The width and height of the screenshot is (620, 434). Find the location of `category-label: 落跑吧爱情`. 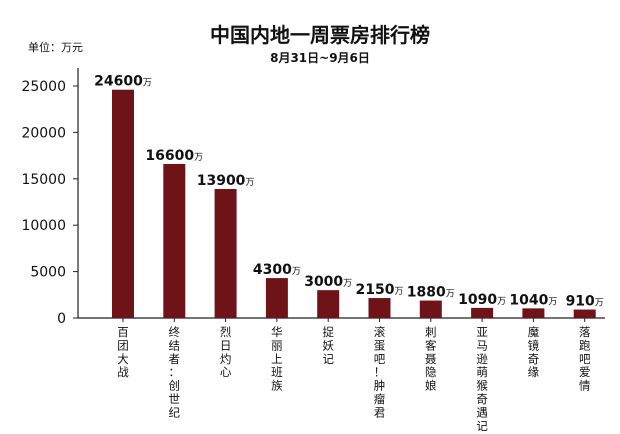

category-label: 落跑吧爱情 is located at coordinates (585, 359).